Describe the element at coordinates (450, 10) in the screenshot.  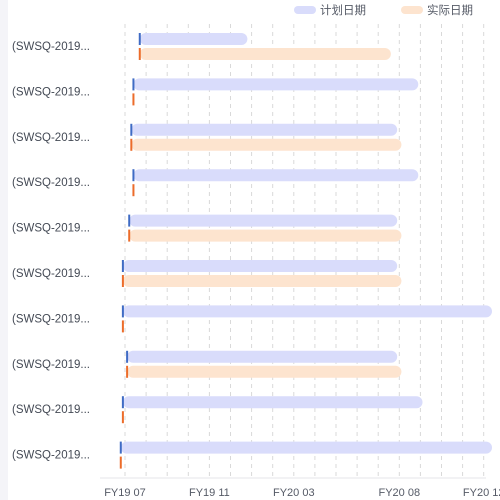
I see `legend-label: 实际日期` at that location.